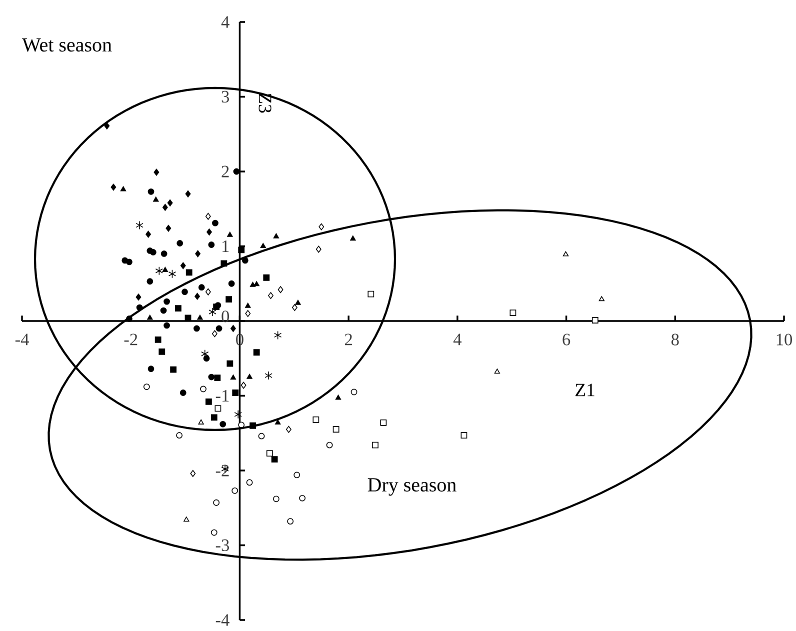 Image resolution: width=796 pixels, height=631 pixels. Describe the element at coordinates (412, 487) in the screenshot. I see `annotation: Dry season` at that location.